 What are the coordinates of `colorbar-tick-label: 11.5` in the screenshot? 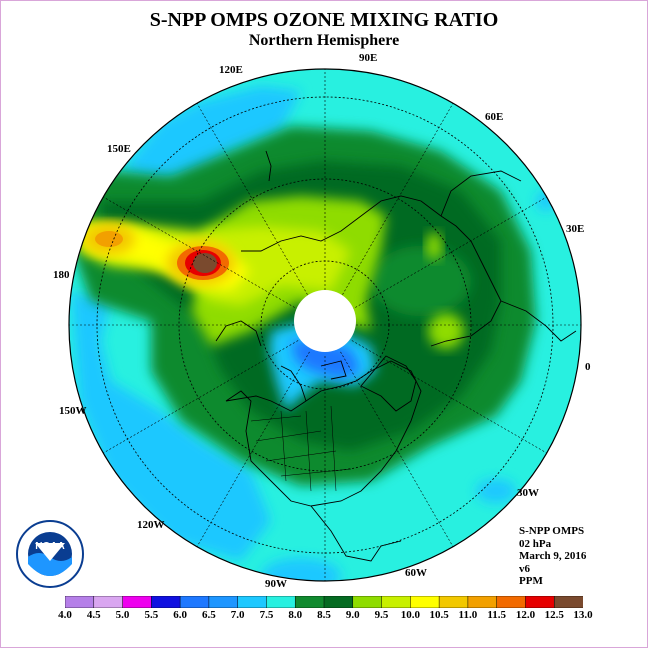 It's located at (496, 615).